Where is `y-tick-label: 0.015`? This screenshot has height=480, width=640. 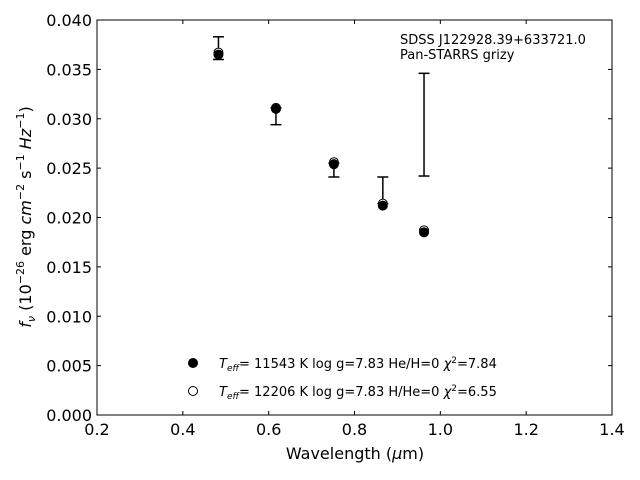 y-tick-label: 0.015 is located at coordinates (69, 267).